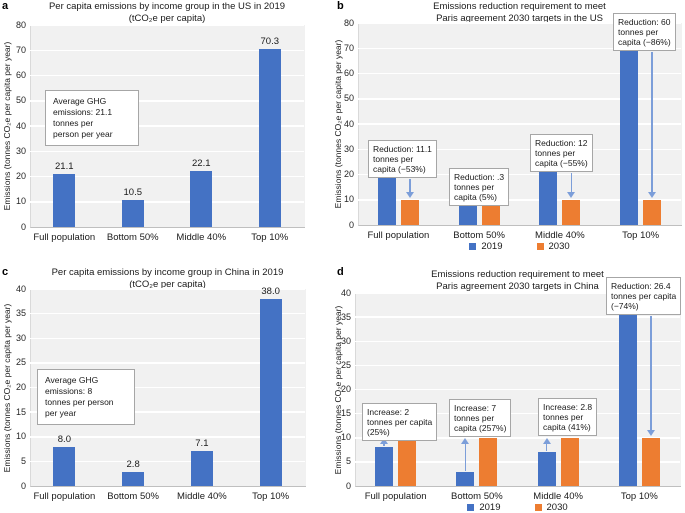 The width and height of the screenshot is (685, 513). I want to click on panel-letter-a: a, so click(5, 6).